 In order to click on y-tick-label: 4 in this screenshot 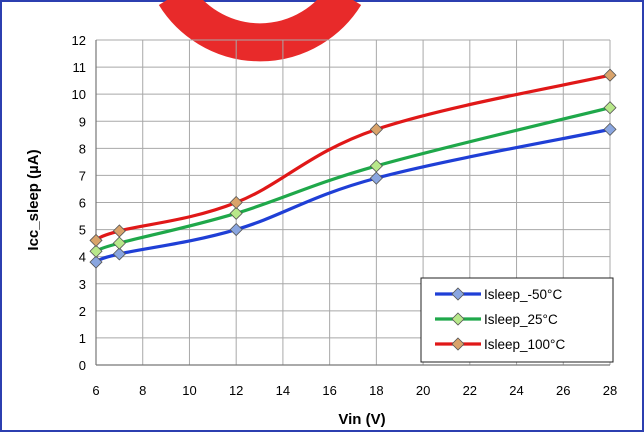, I will do `click(82, 257)`.